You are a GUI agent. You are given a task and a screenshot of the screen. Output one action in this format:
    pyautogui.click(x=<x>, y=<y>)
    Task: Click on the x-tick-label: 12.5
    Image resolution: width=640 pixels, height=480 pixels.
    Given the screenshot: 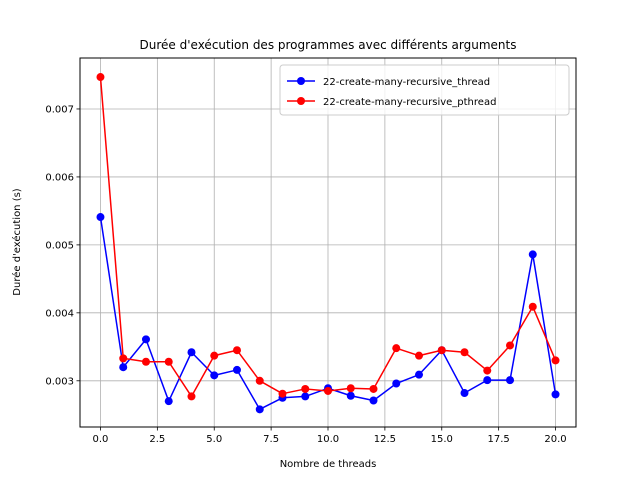 What is the action you would take?
    pyautogui.click(x=385, y=439)
    